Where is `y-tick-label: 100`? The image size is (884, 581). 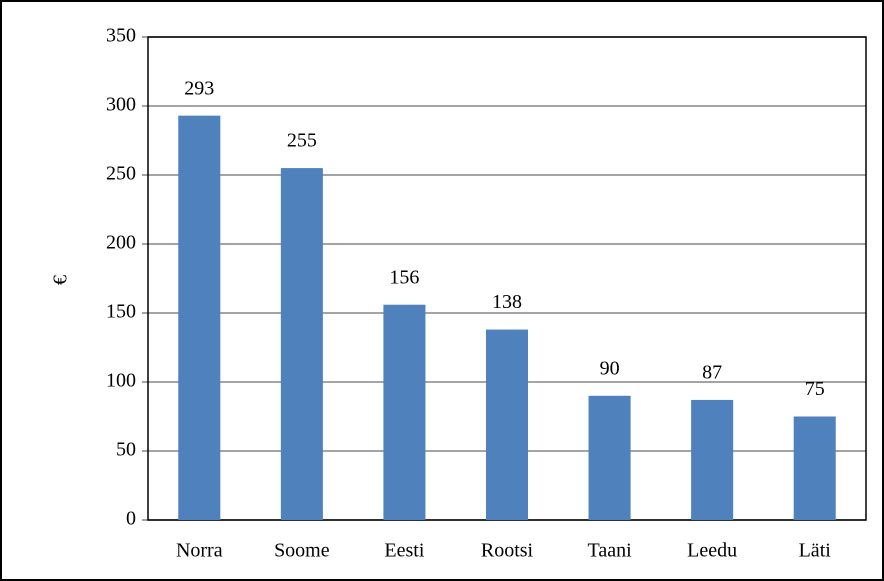
y-tick-label: 100 is located at coordinates (121, 381).